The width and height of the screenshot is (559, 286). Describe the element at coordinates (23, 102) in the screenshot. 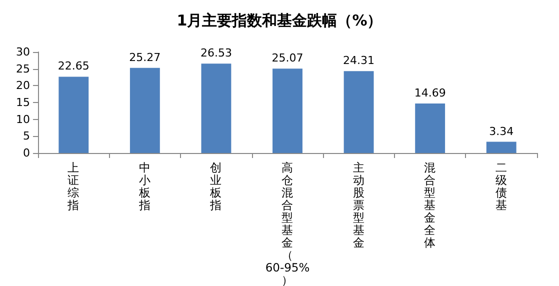

I see `y-tick-label: 15` at that location.